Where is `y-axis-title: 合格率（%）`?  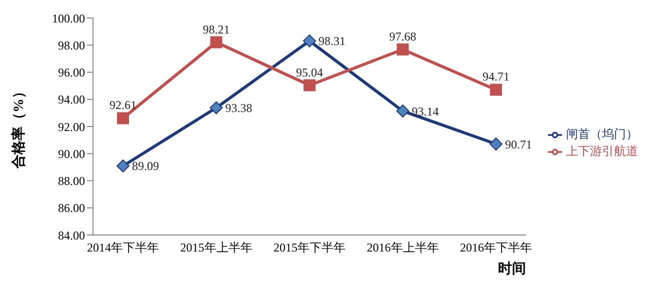 y-axis-title: 合格率（%） is located at coordinates (18, 127).